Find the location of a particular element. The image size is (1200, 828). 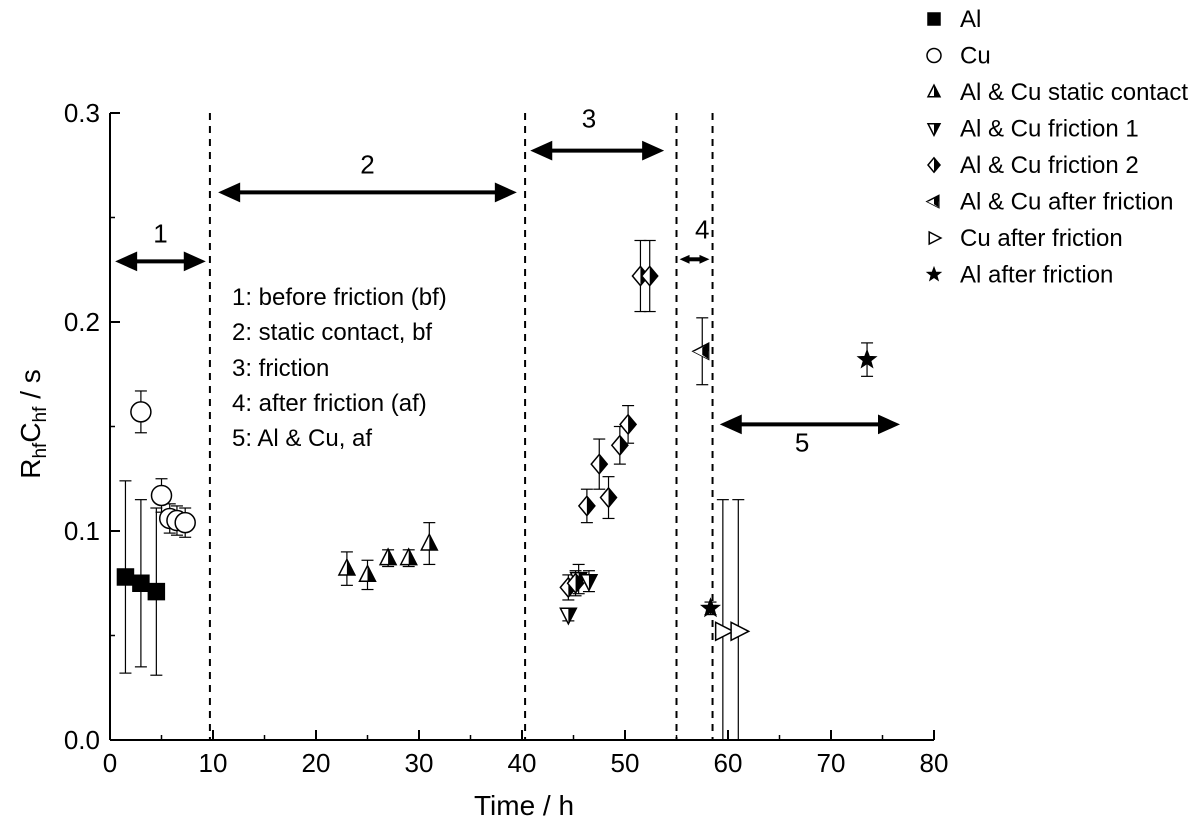

note-2: 2: static contact, bf is located at coordinates (332, 332).